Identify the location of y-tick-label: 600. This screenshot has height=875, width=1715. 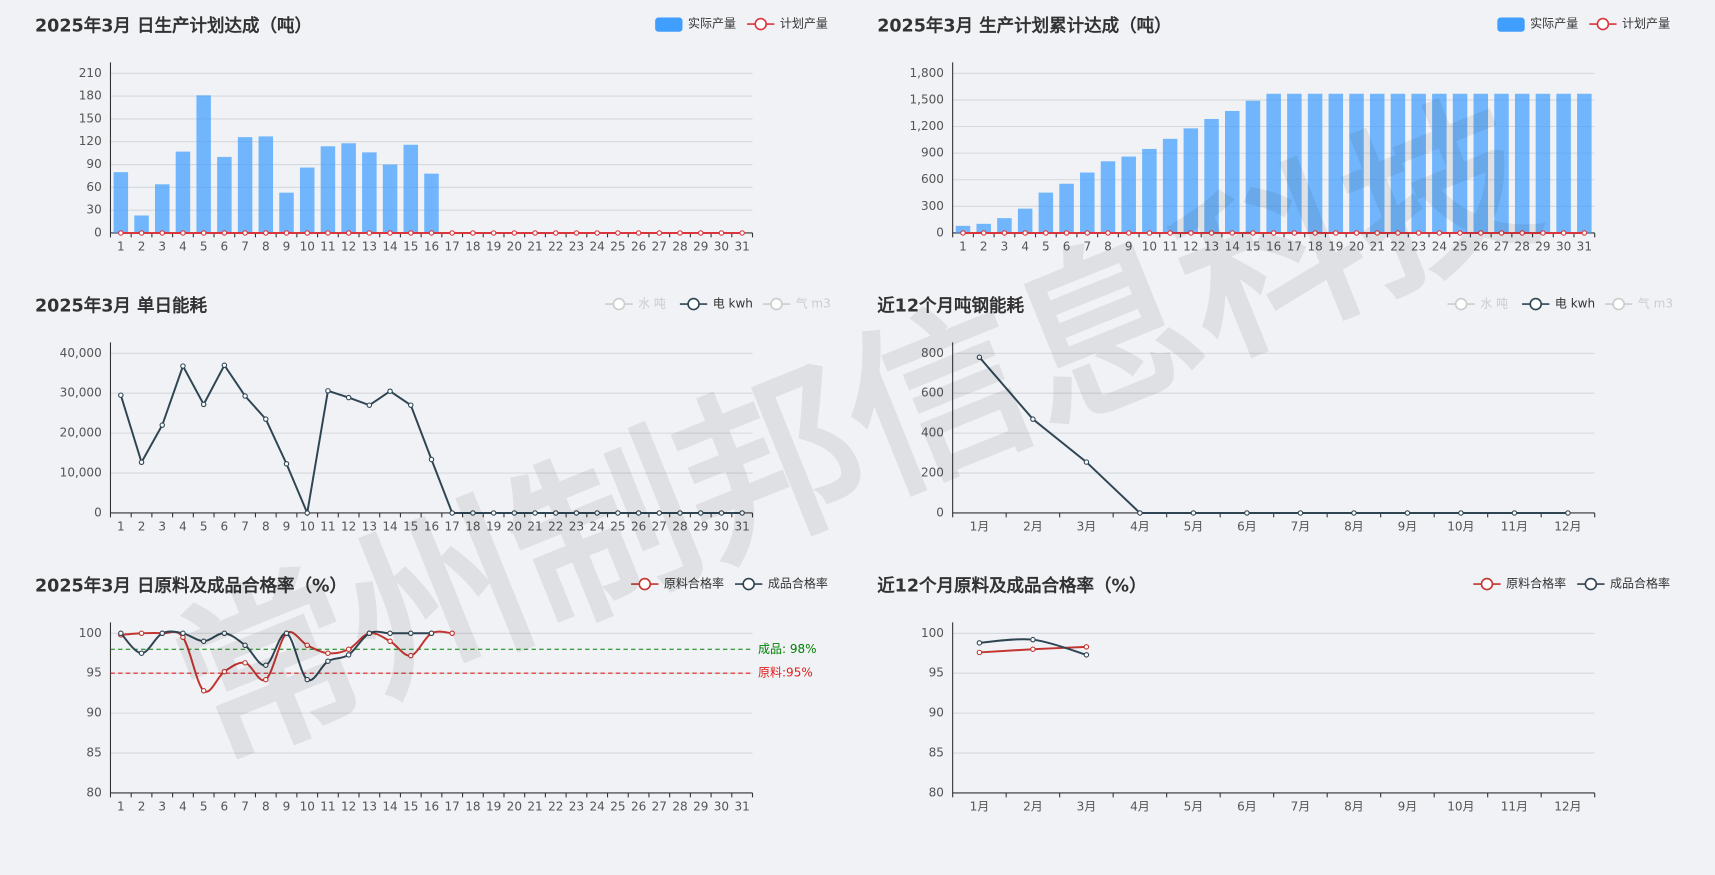
(932, 393).